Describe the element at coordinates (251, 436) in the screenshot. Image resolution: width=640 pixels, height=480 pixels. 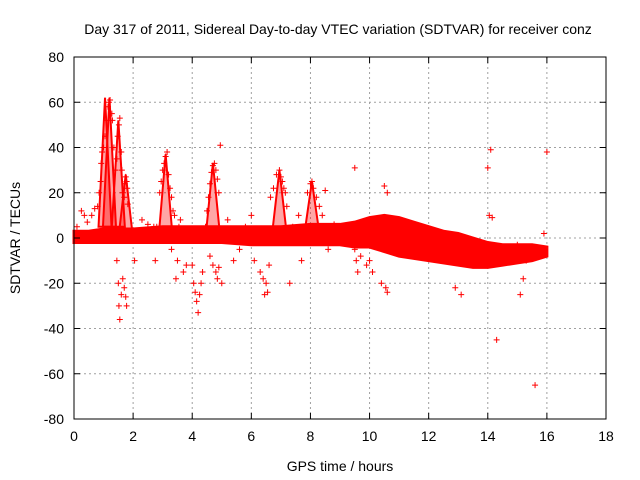
I see `x-tick-label: 6` at that location.